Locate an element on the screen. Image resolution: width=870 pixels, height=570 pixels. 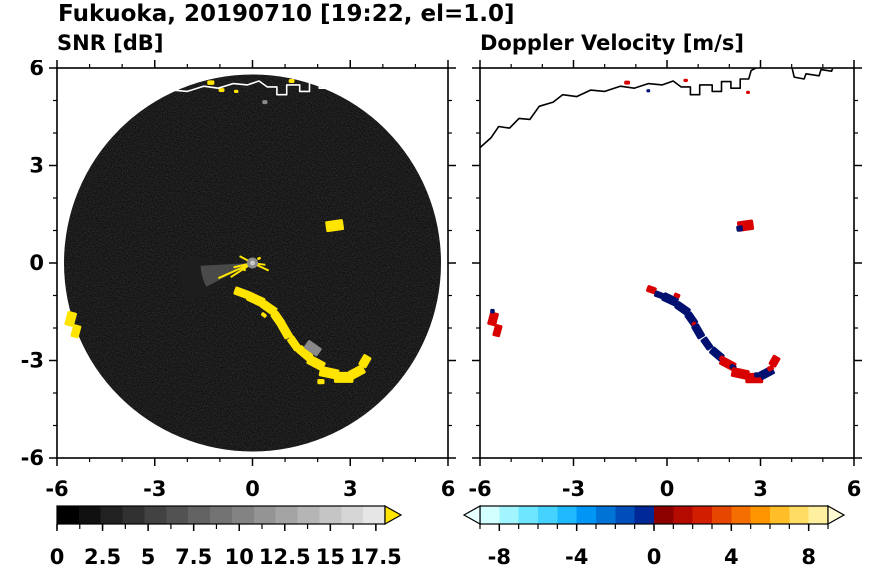
panel-title-snr: SNR [dB] is located at coordinates (110, 43).